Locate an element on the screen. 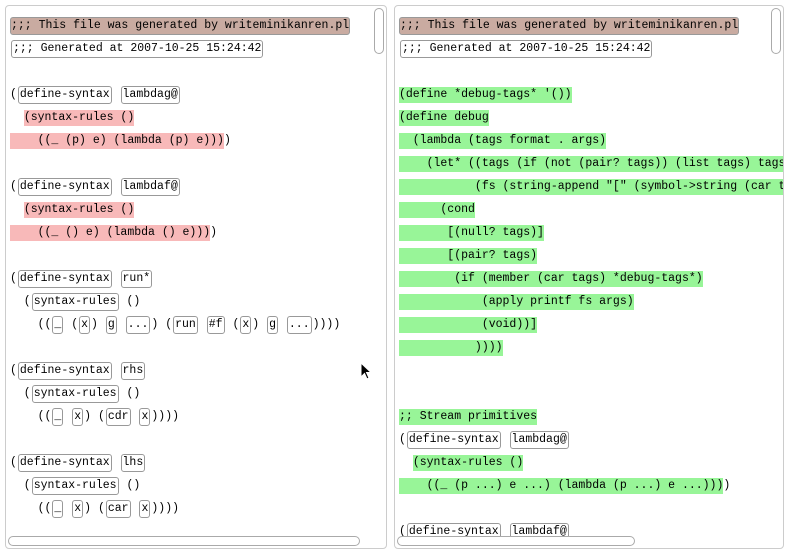 The width and height of the screenshot is (793, 554). code-line: (void))] is located at coordinates (591, 324).